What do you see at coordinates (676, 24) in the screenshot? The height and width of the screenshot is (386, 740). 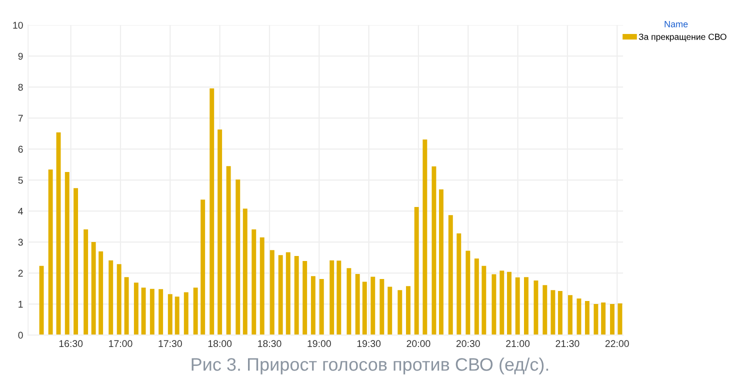 I see `legend-title: Name` at bounding box center [676, 24].